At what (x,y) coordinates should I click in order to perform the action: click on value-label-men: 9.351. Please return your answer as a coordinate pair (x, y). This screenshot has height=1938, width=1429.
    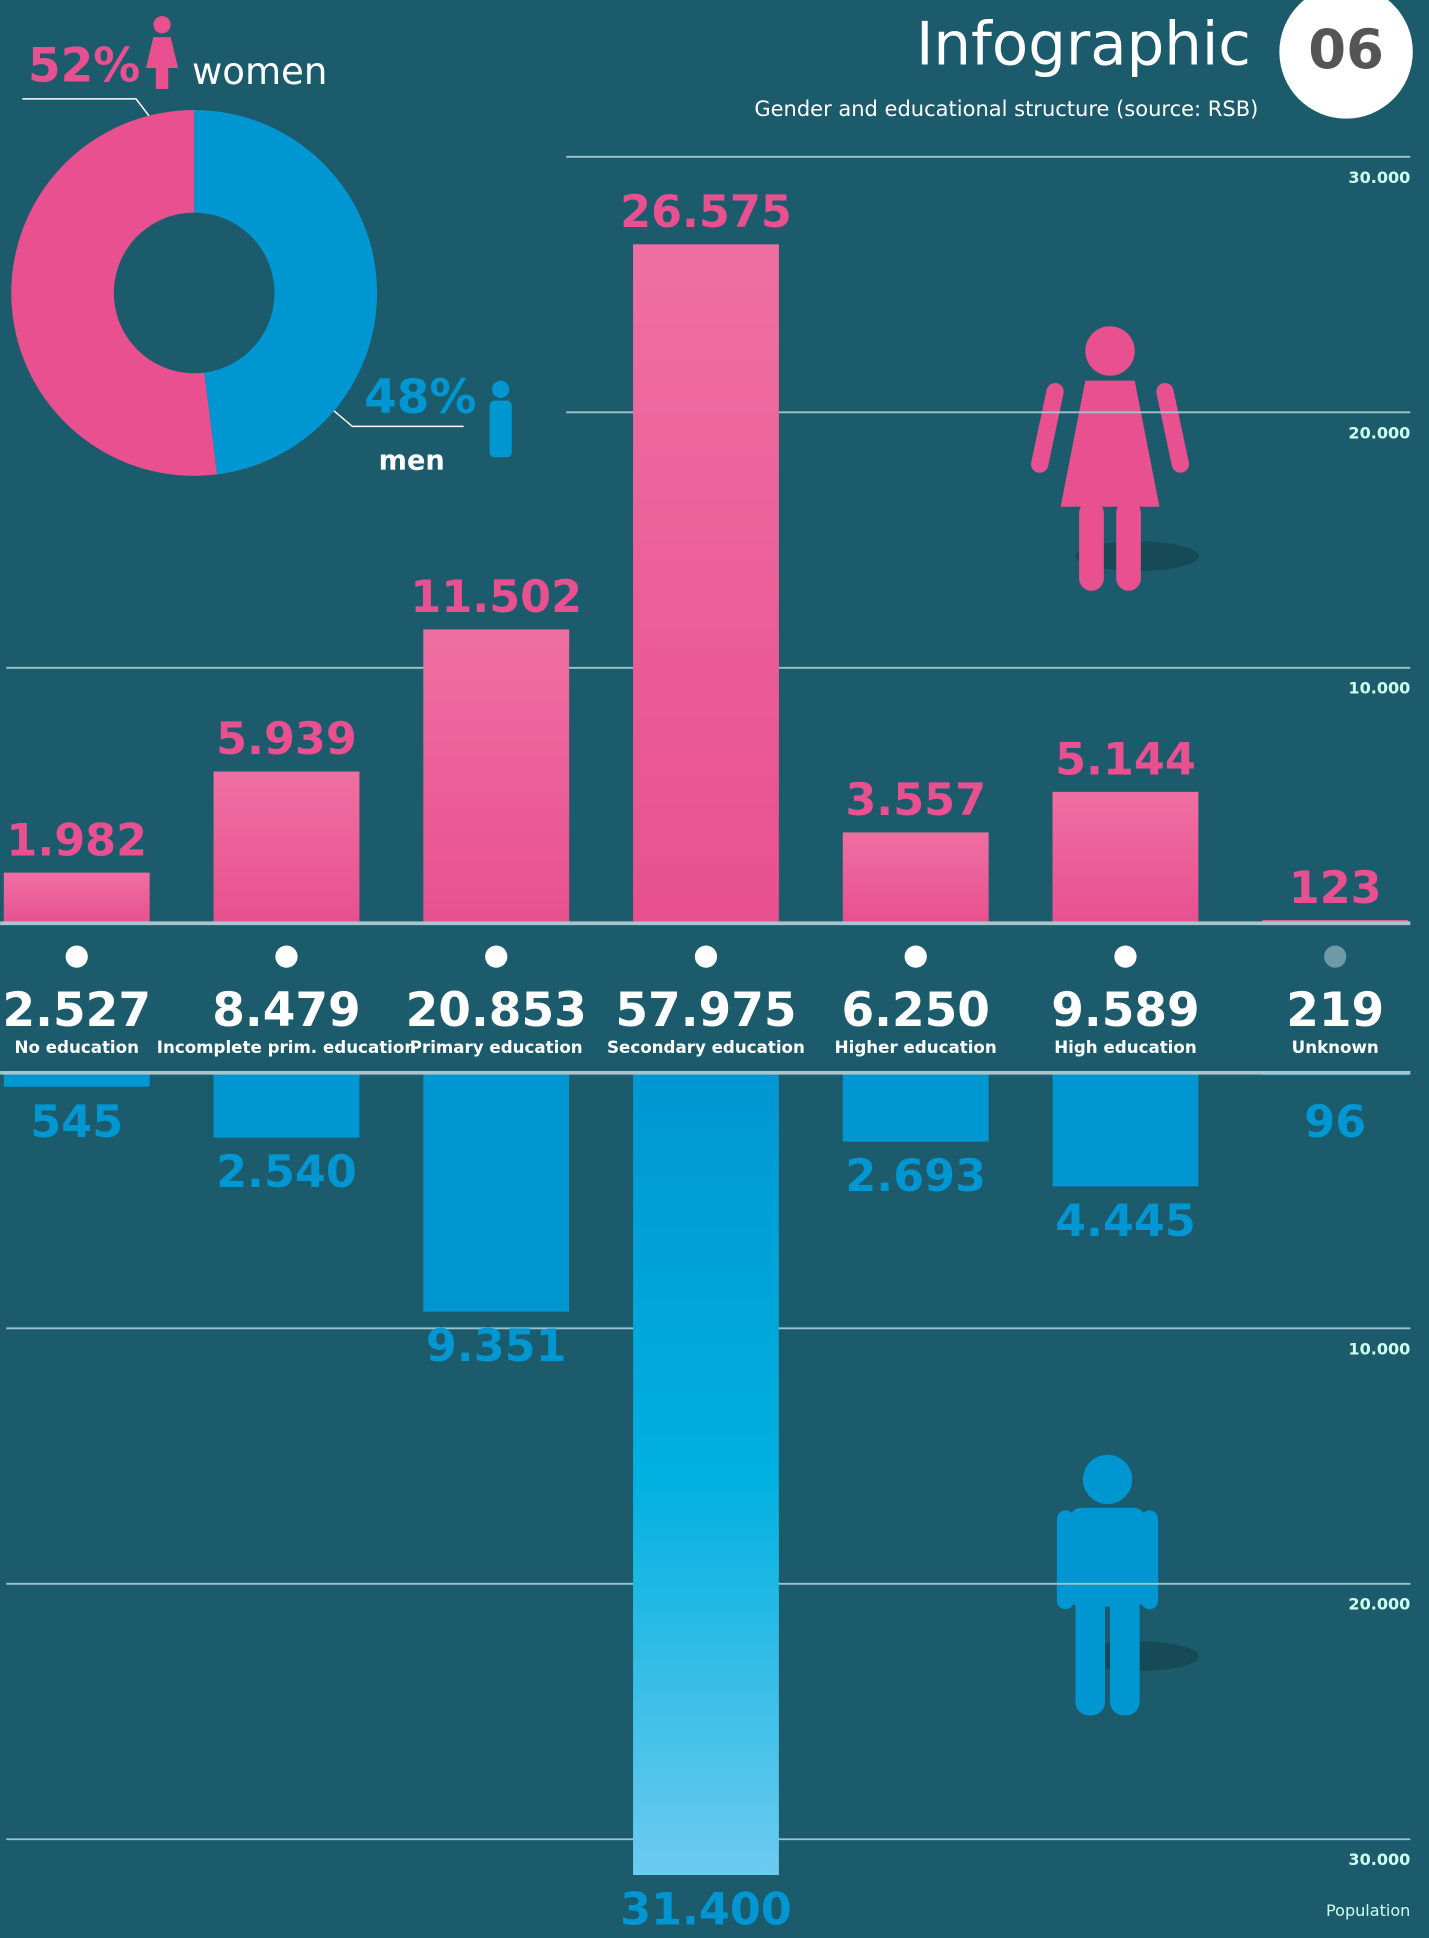
    Looking at the image, I should click on (496, 1346).